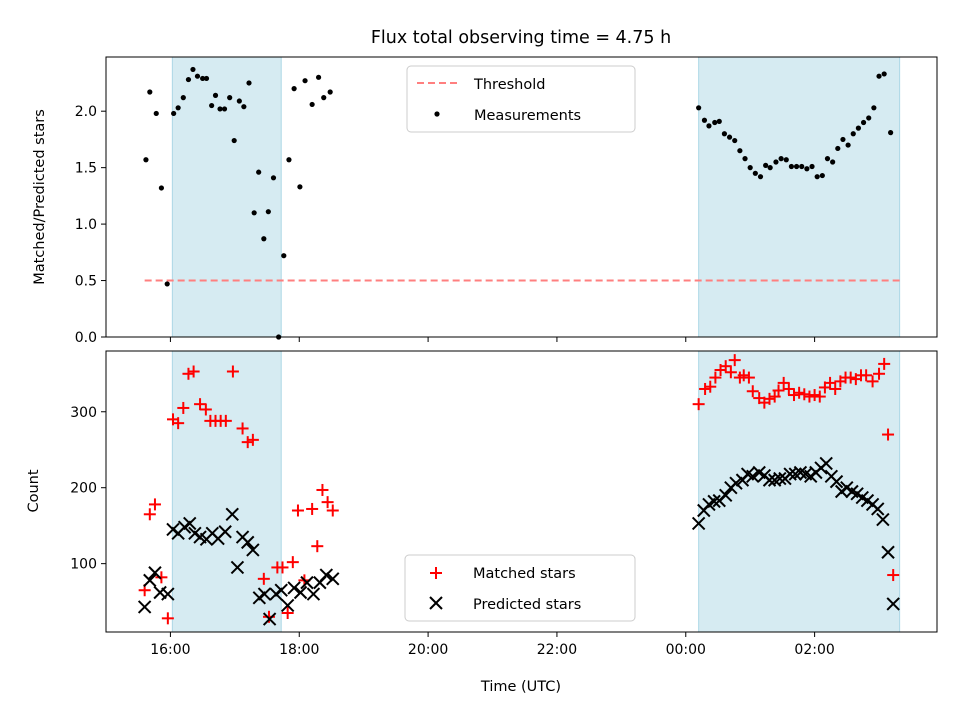  Describe the element at coordinates (170, 650) in the screenshot. I see `bottom-x-tick-label: 16:00` at that location.